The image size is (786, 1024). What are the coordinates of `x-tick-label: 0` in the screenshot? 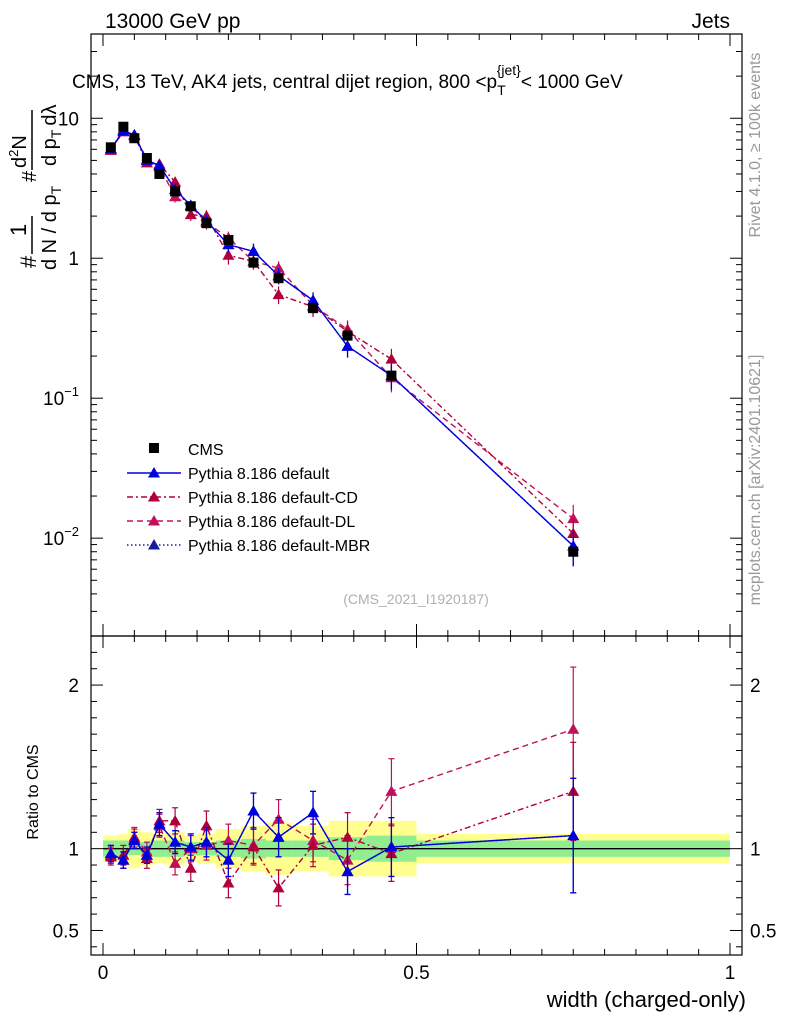 It's located at (103, 973).